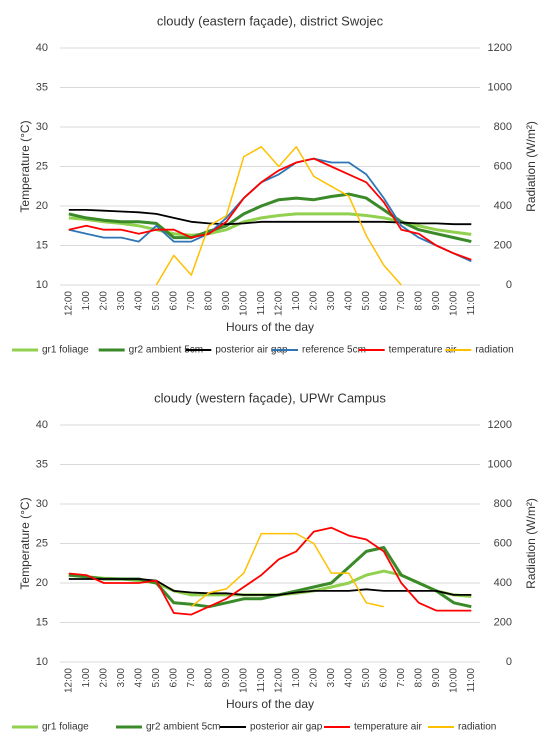 This screenshot has width=550, height=744. I want to click on chart-title: cloudy (western façade), UPWr Campus, so click(270, 397).